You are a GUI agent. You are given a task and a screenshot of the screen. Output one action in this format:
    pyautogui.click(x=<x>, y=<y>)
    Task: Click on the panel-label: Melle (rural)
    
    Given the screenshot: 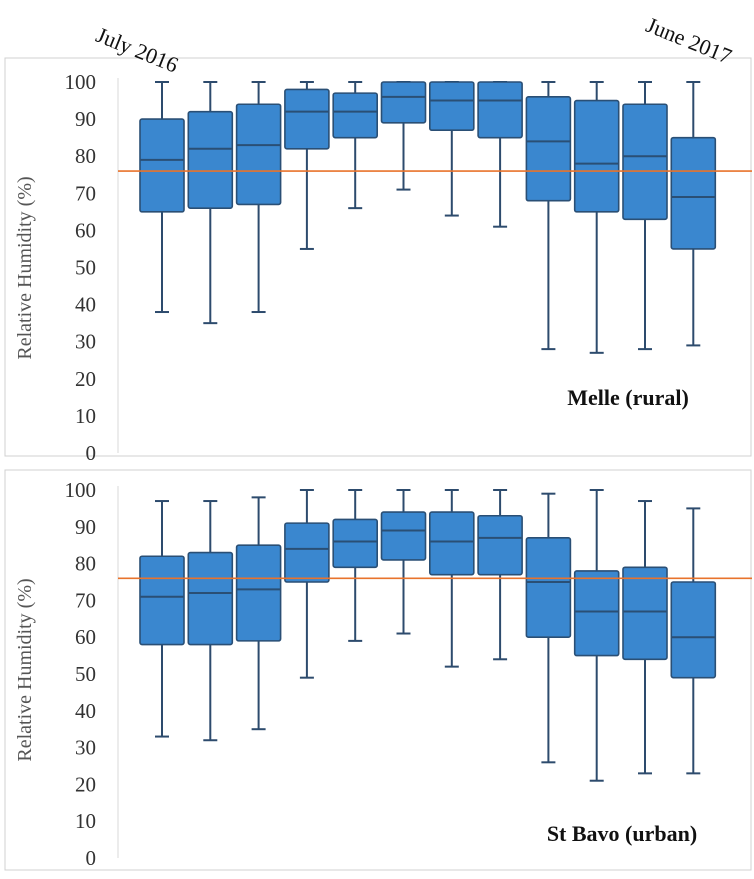 What is the action you would take?
    pyautogui.click(x=628, y=397)
    